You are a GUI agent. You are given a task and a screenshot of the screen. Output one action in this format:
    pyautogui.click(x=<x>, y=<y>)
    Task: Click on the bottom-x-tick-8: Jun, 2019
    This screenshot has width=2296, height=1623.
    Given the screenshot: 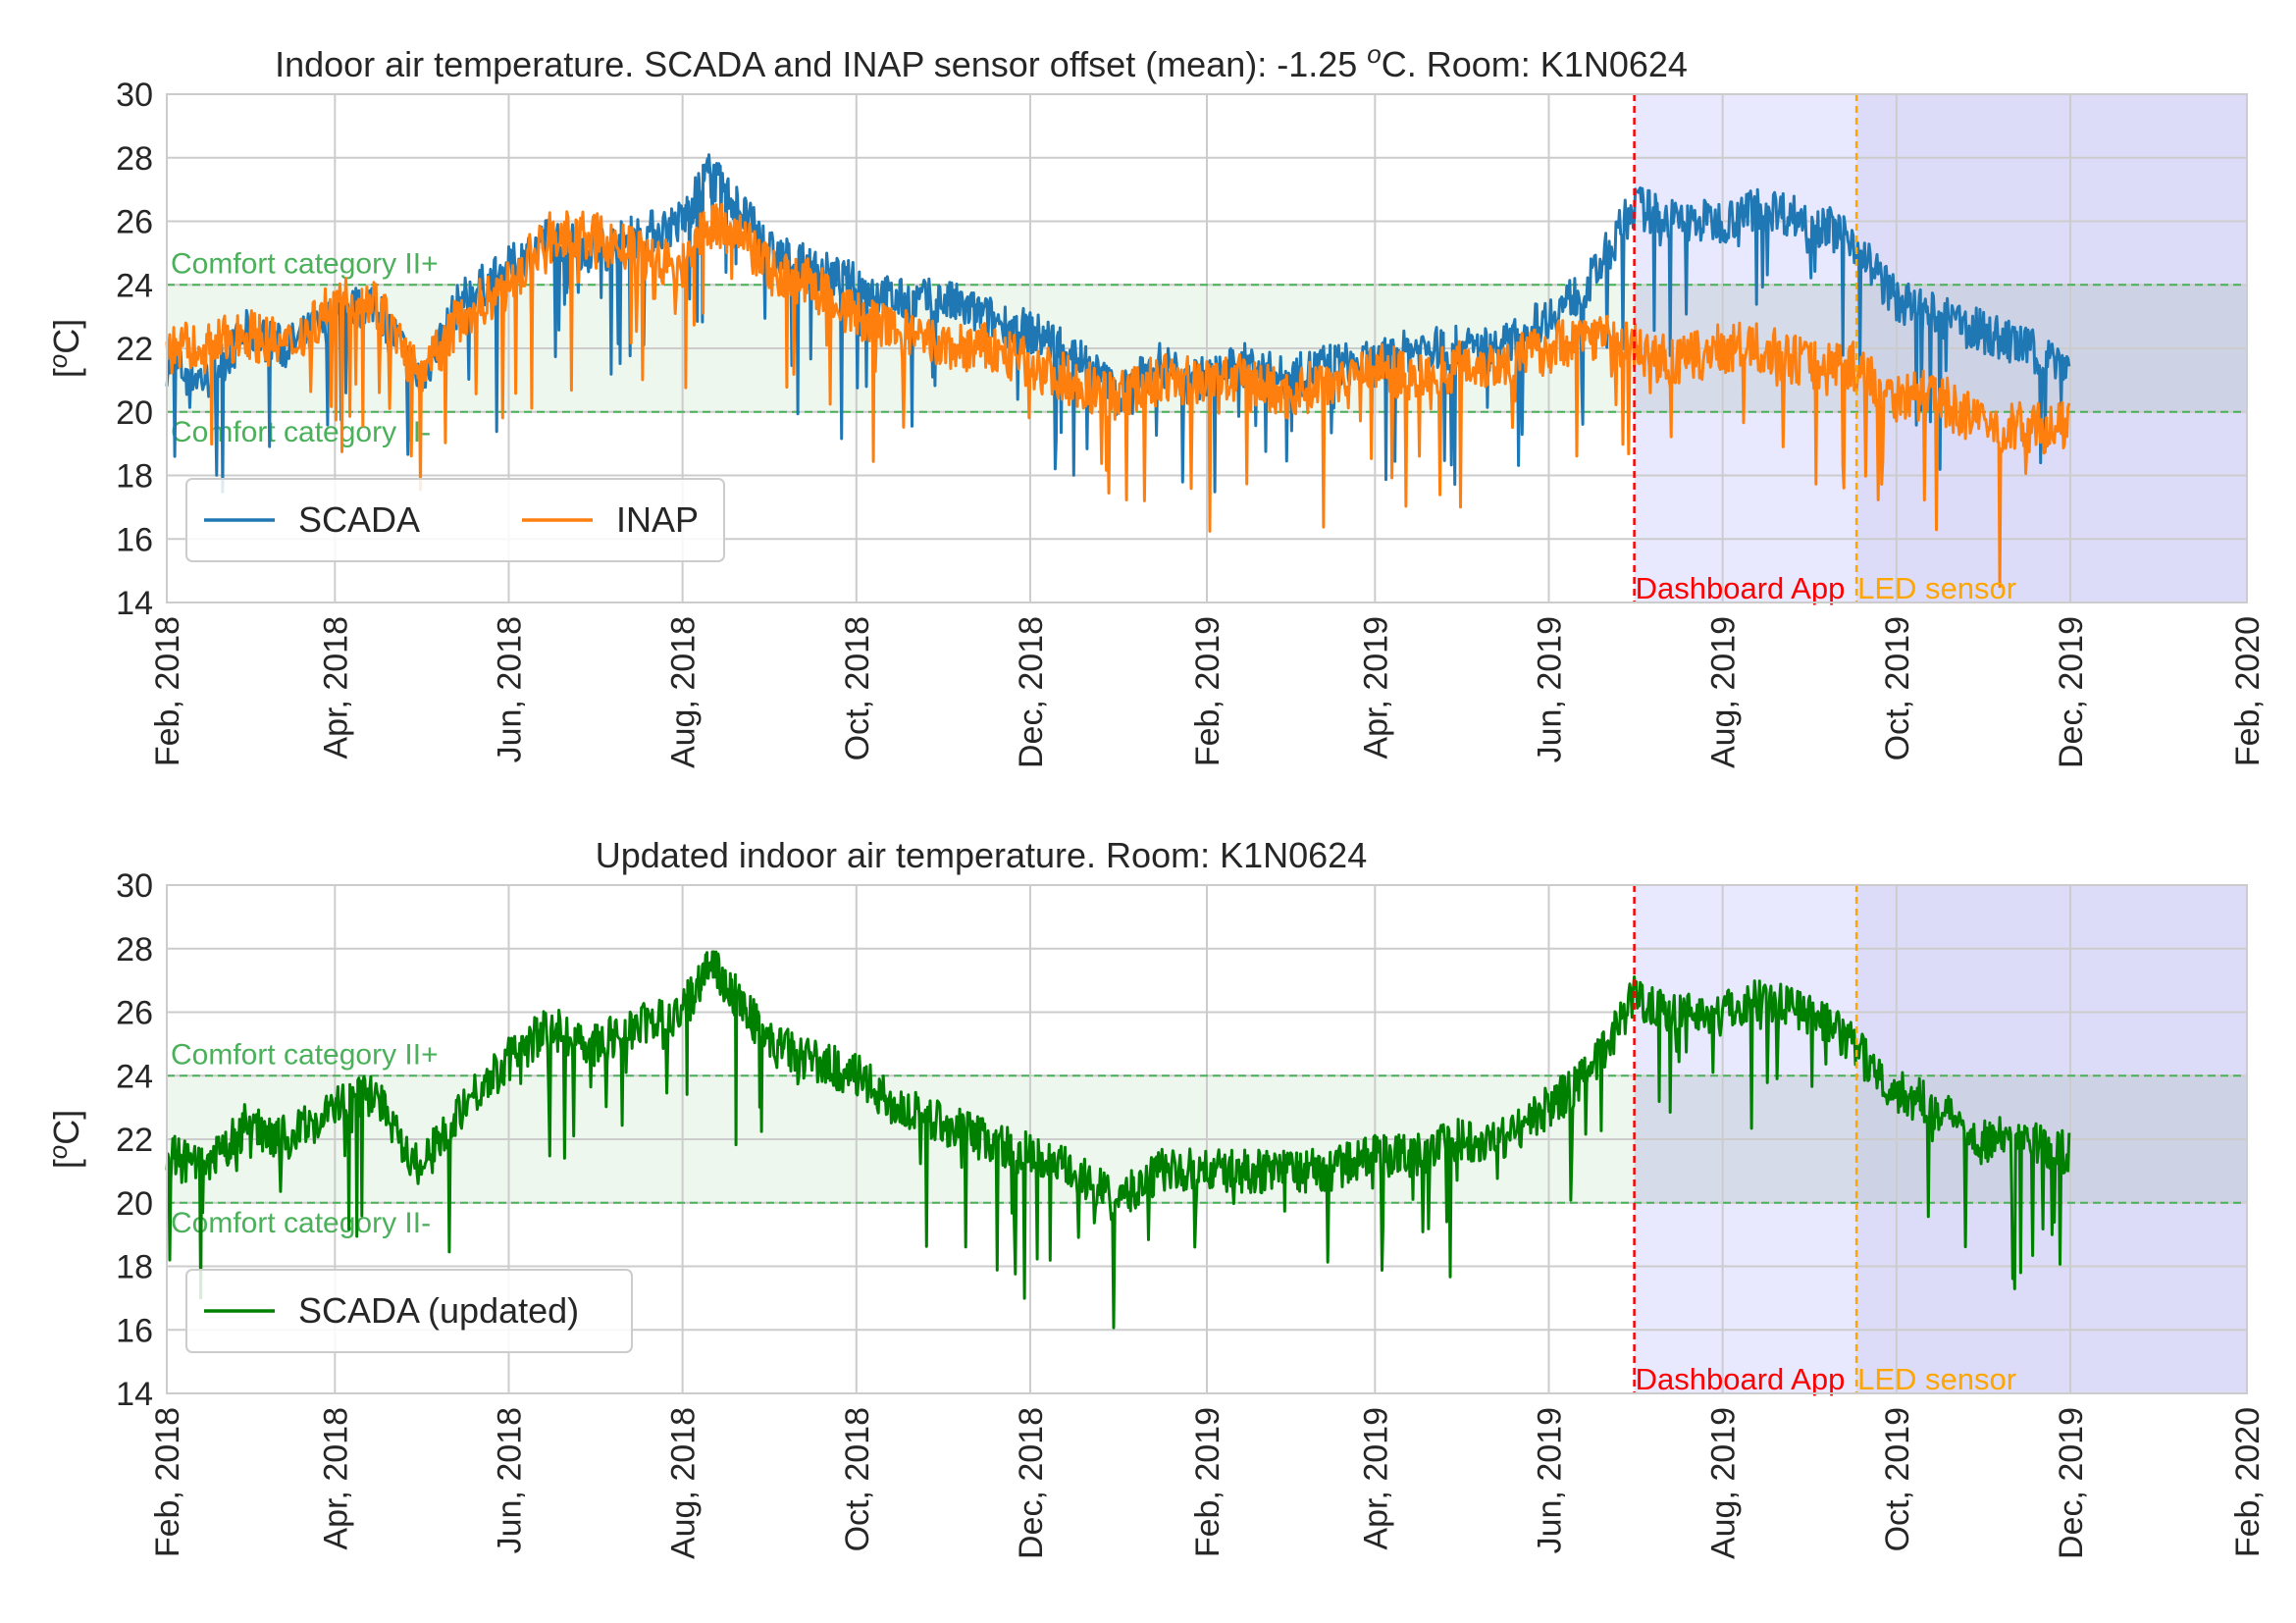 What is the action you would take?
    pyautogui.click(x=1549, y=1480)
    